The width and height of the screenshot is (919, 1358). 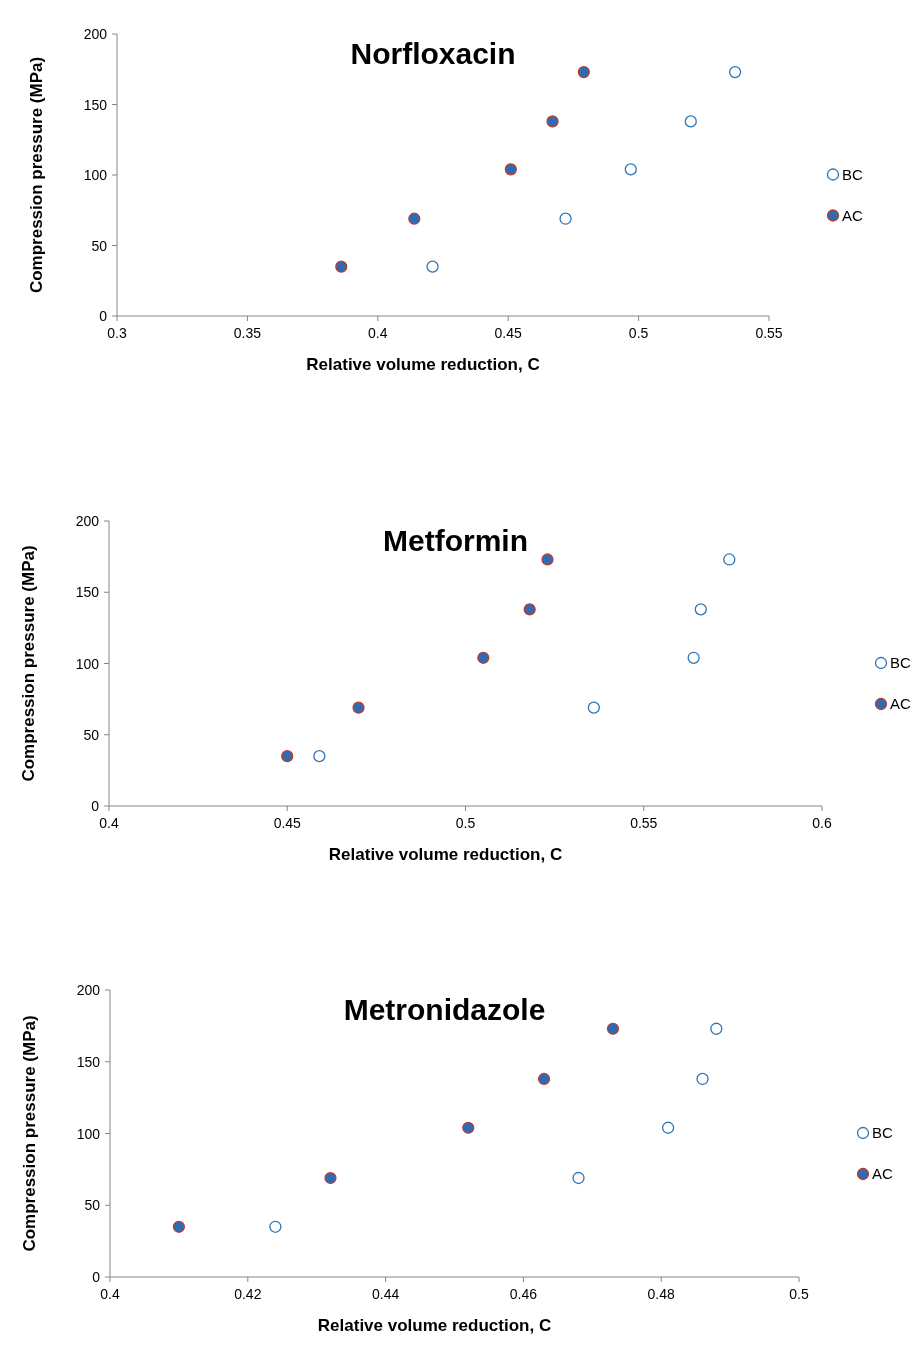 I want to click on chart-title: Norfloxacin, so click(x=433, y=53).